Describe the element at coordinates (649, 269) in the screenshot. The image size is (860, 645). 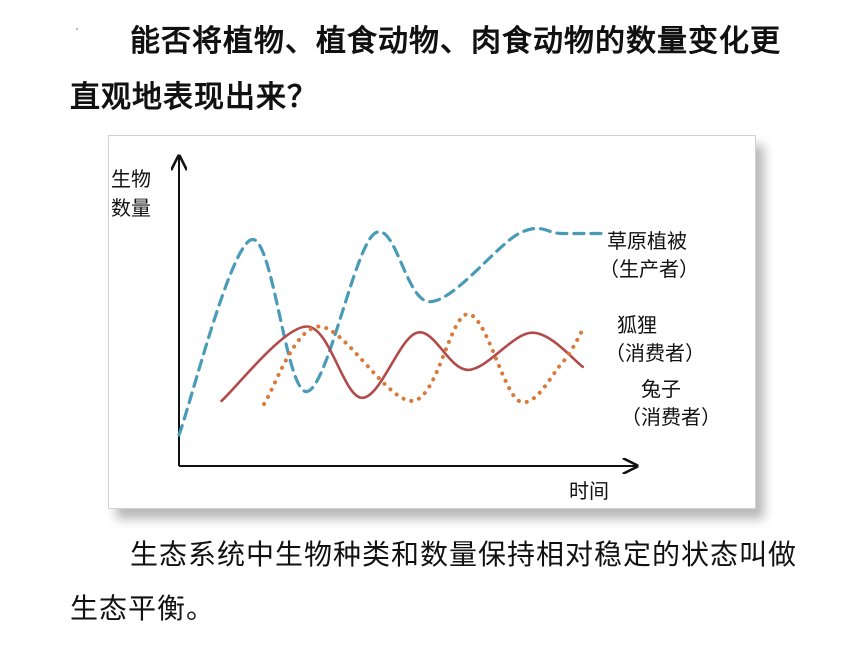
I see `series-label-vegetation-line-2: （生产者）` at that location.